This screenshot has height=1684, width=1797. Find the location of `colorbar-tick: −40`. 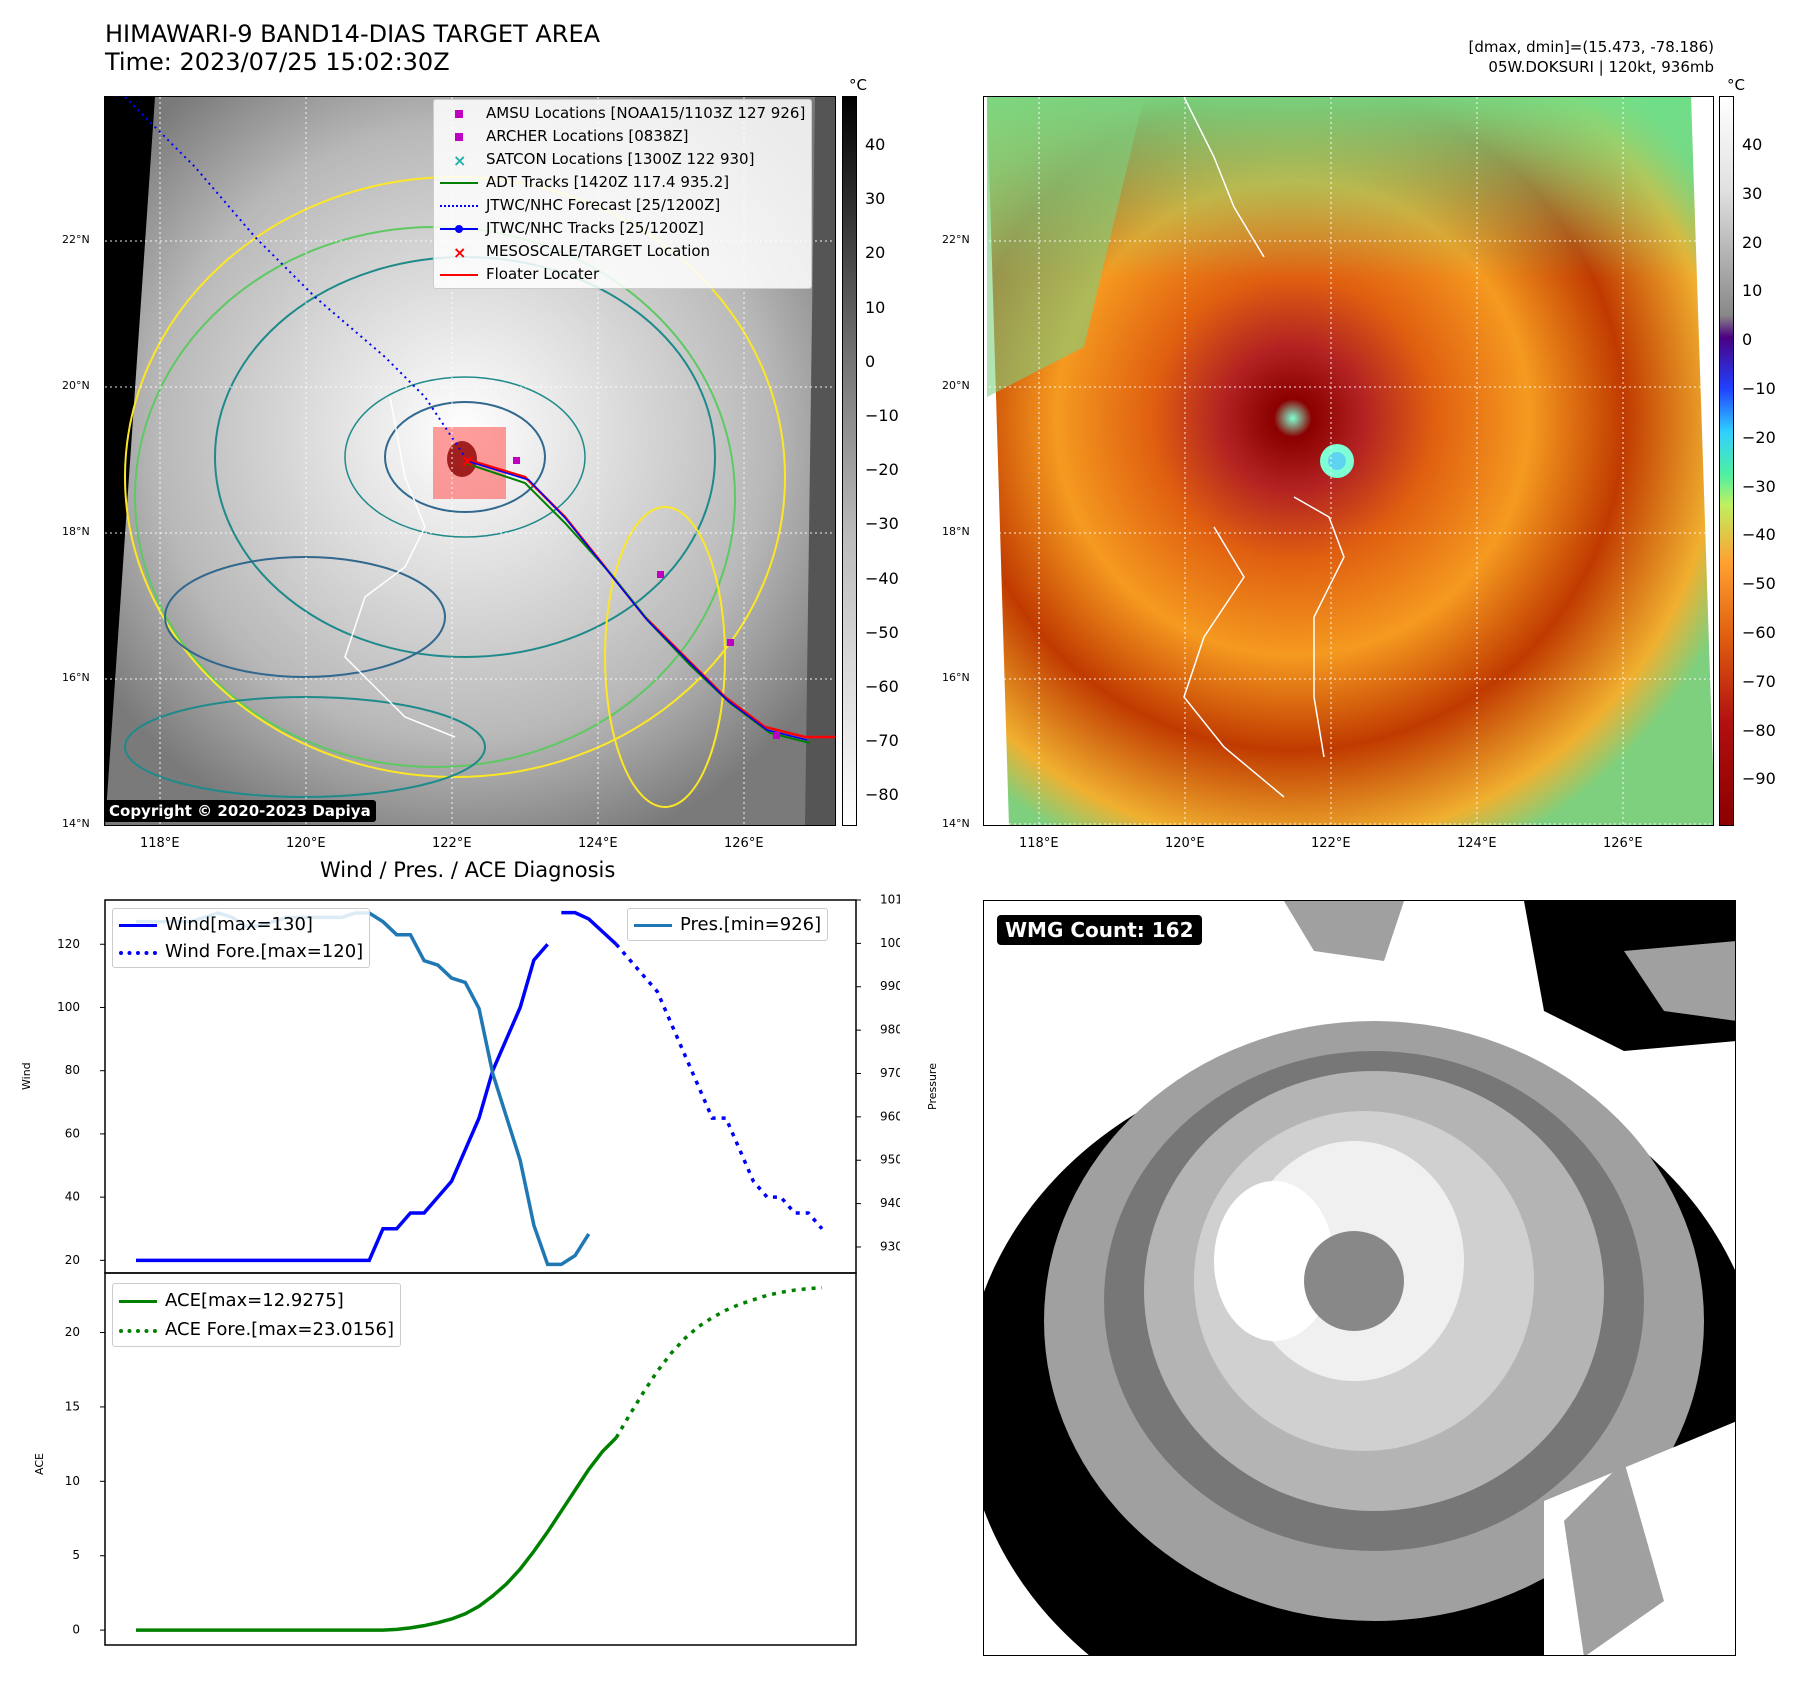

colorbar-tick: −40 is located at coordinates (1759, 535).